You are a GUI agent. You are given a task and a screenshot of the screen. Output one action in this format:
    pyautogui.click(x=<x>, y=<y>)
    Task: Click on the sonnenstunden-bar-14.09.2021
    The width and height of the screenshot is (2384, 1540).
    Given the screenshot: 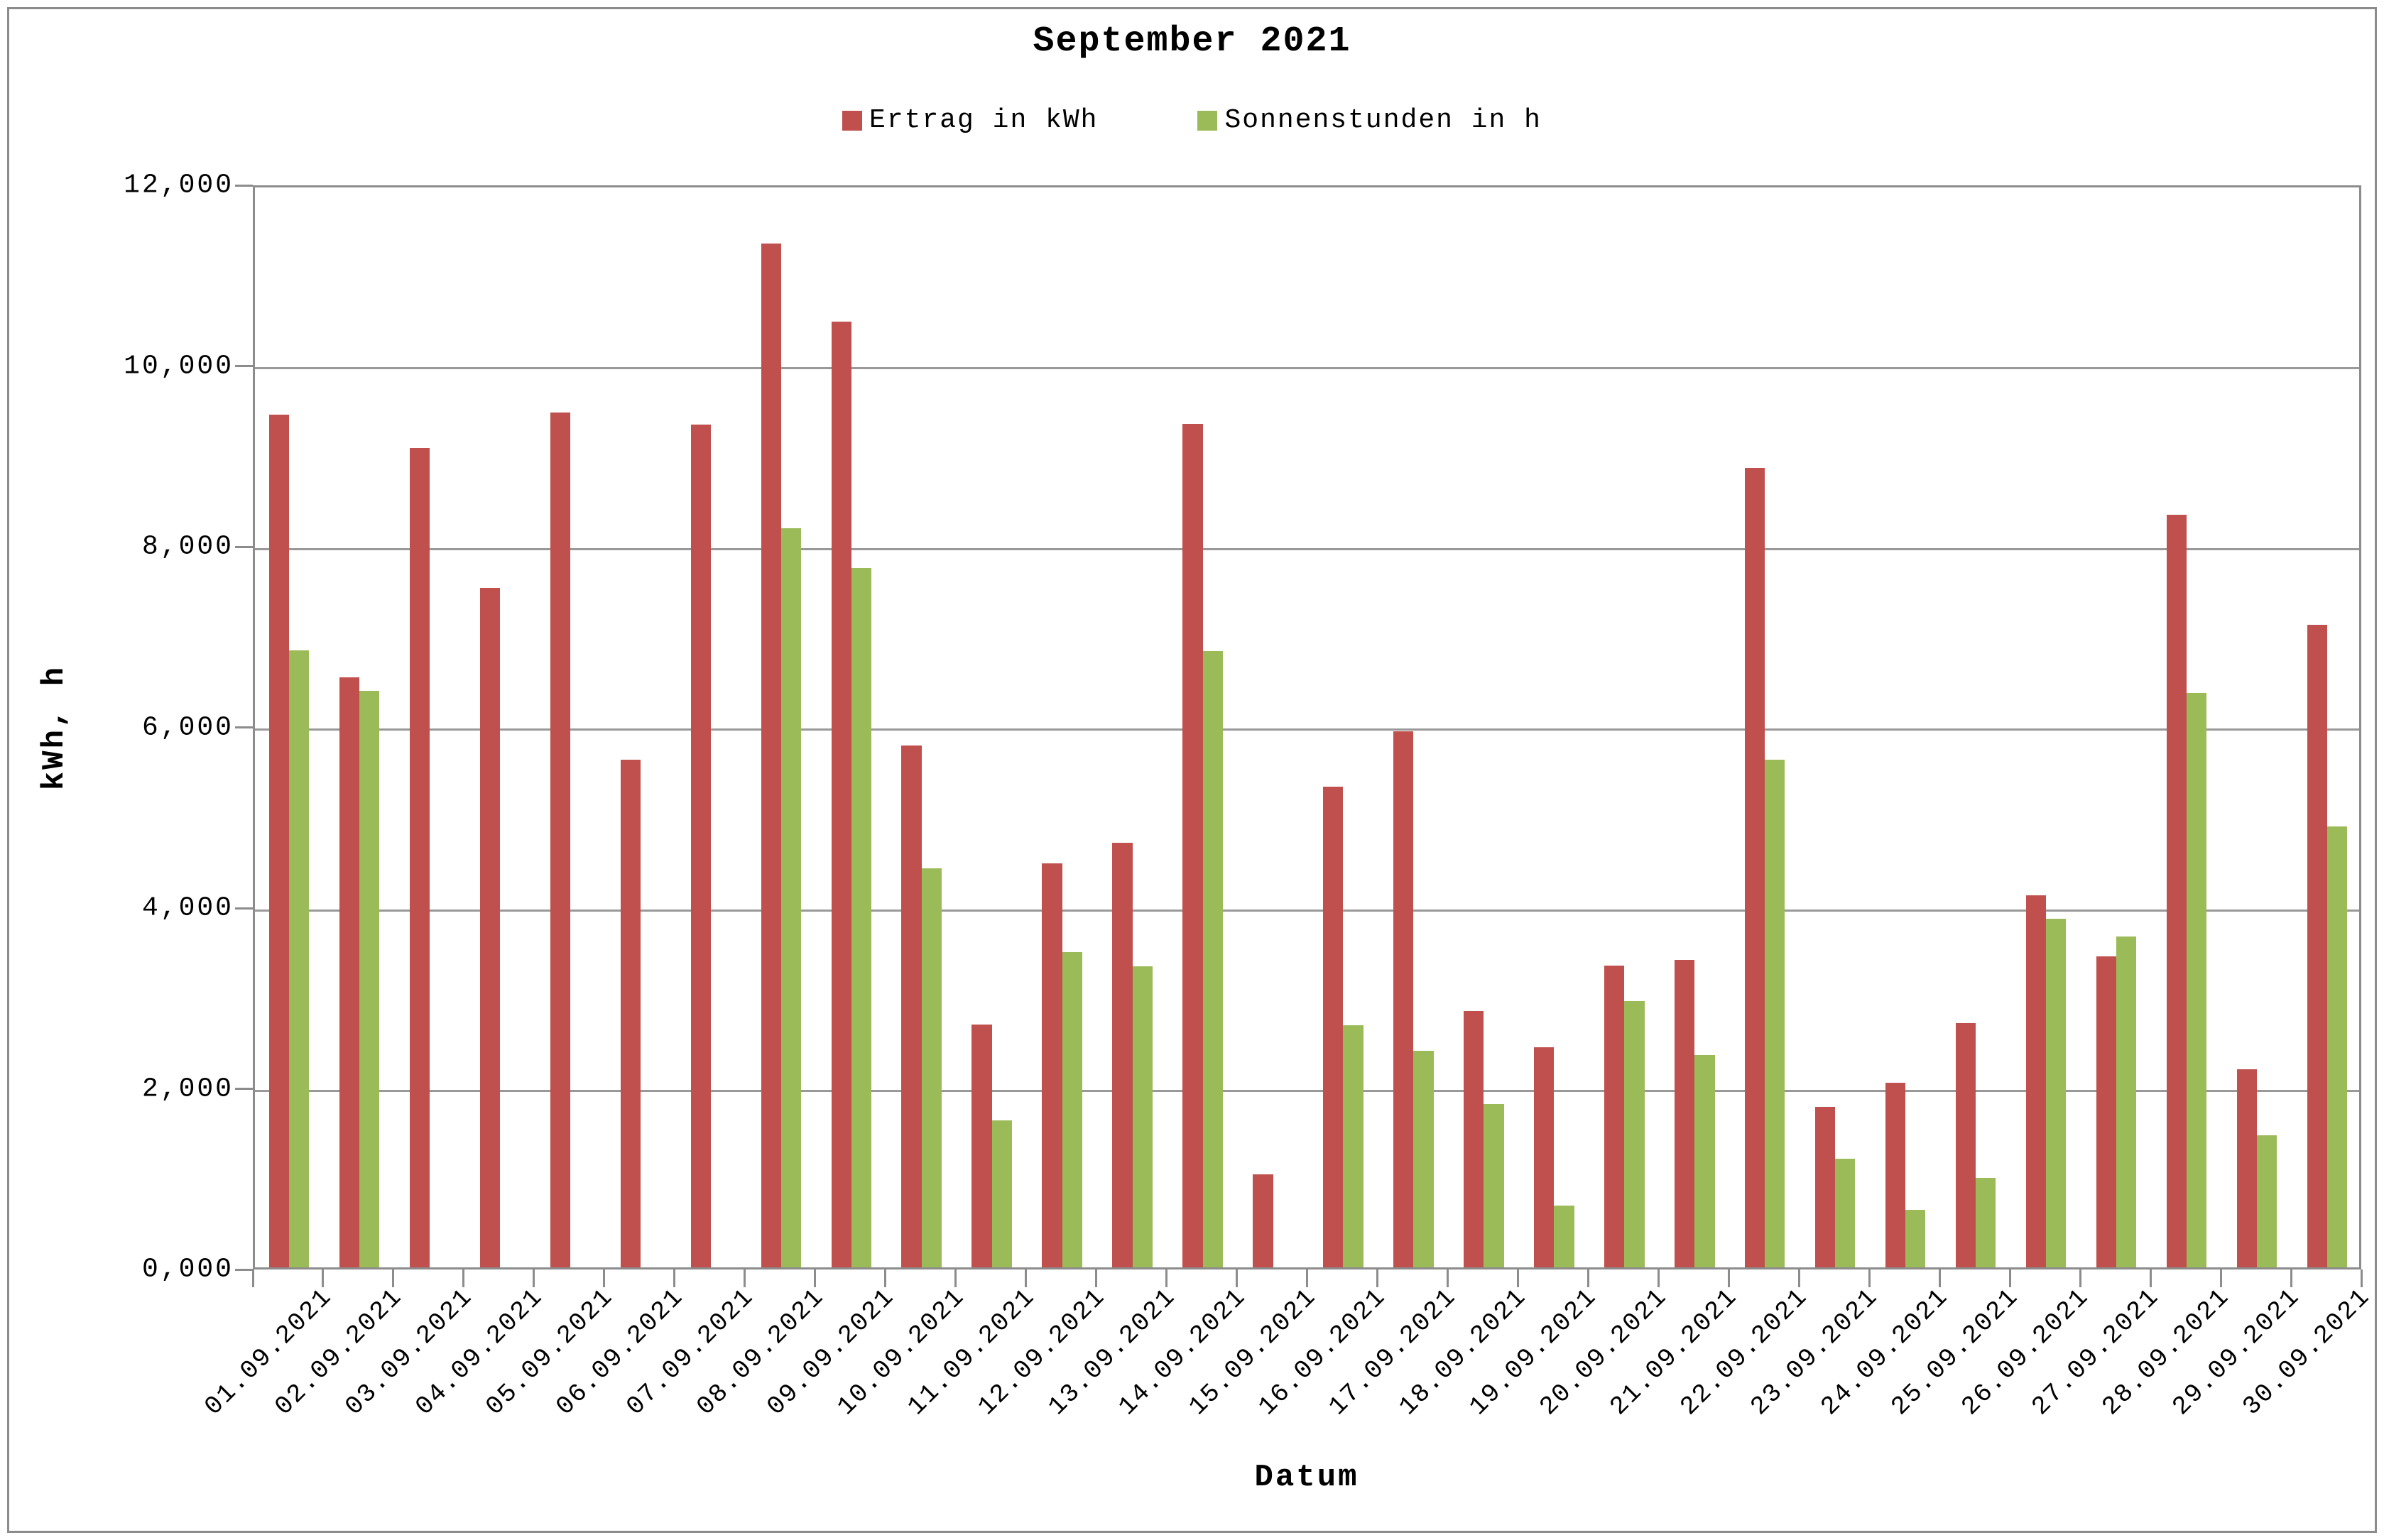 What is the action you would take?
    pyautogui.click(x=1212, y=959)
    